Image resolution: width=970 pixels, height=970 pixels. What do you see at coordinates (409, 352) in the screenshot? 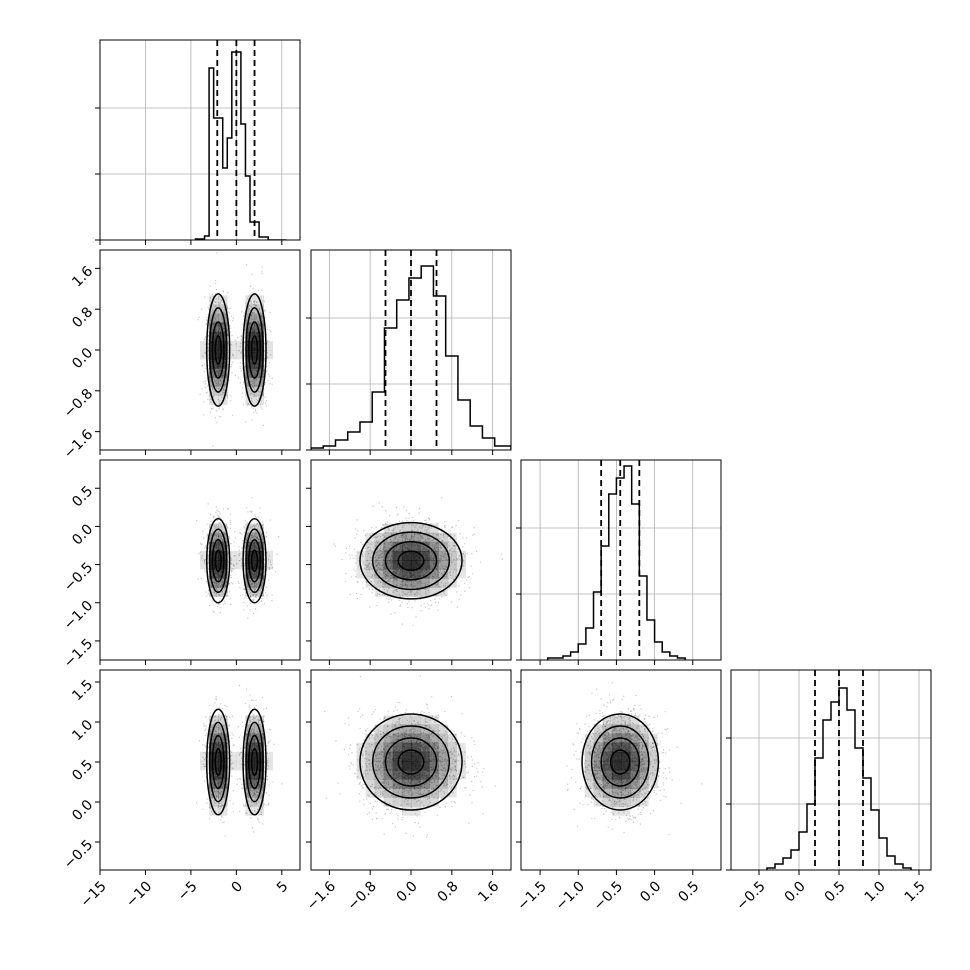
I see `histogram-panel` at bounding box center [409, 352].